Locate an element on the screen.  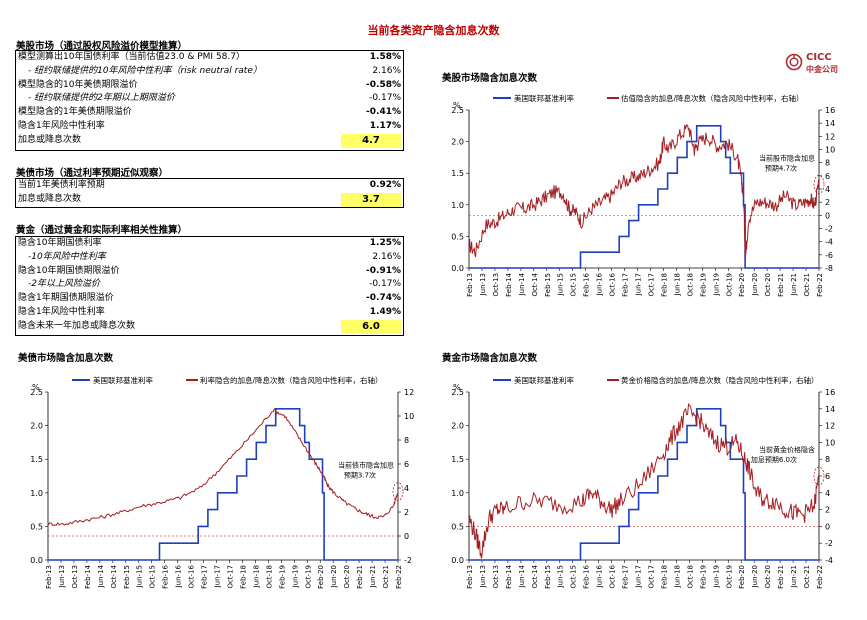
row-value: -0.41% is located at coordinates (383, 112).